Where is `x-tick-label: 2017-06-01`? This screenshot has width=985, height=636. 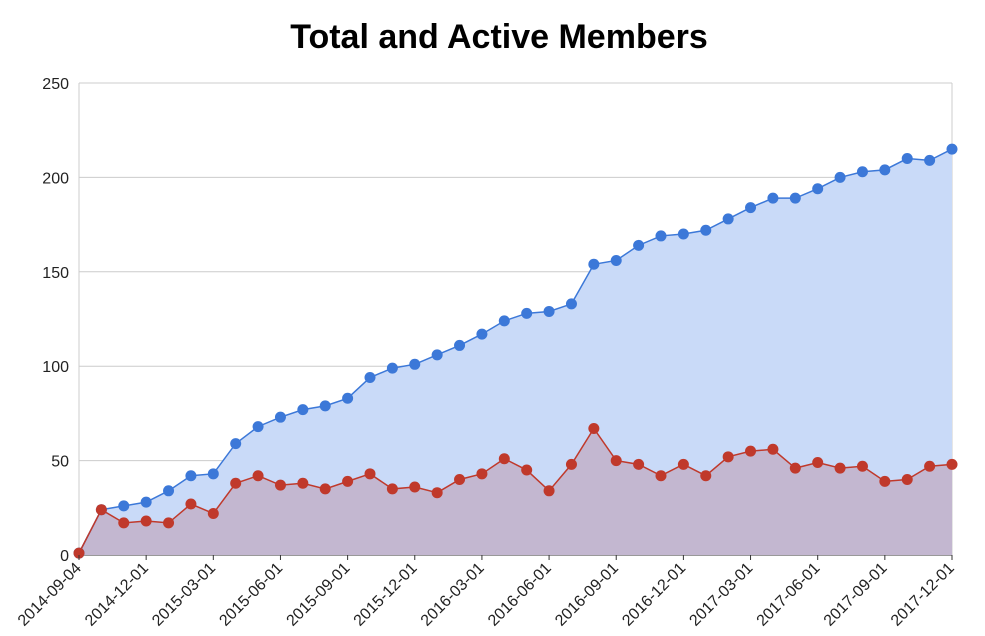 x-tick-label: 2017-06-01 is located at coordinates (789, 595).